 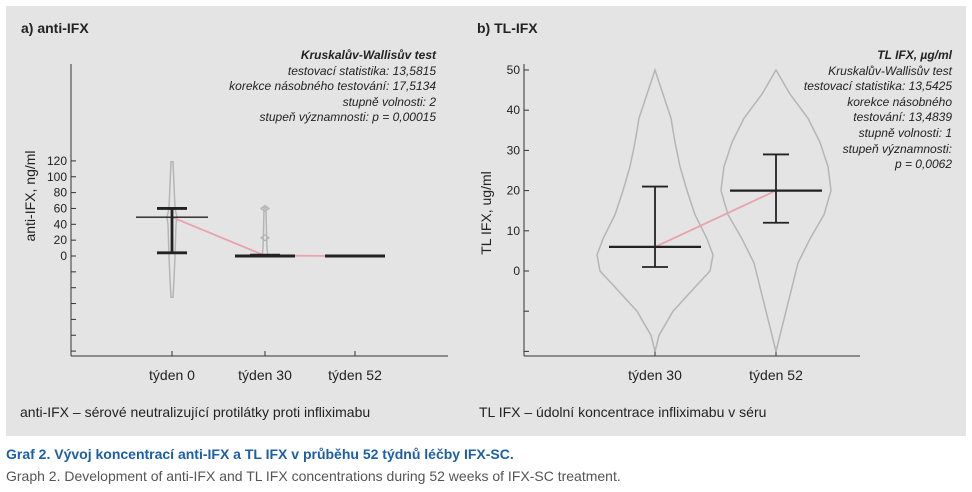 What do you see at coordinates (486, 213) in the screenshot?
I see `y-axis-title: TL IFX, ug/ml` at bounding box center [486, 213].